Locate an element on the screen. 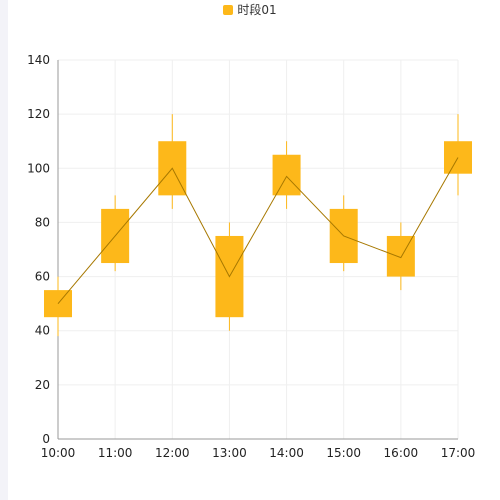 This screenshot has height=500, width=500. x-tick-label: 13:00 is located at coordinates (229, 453).